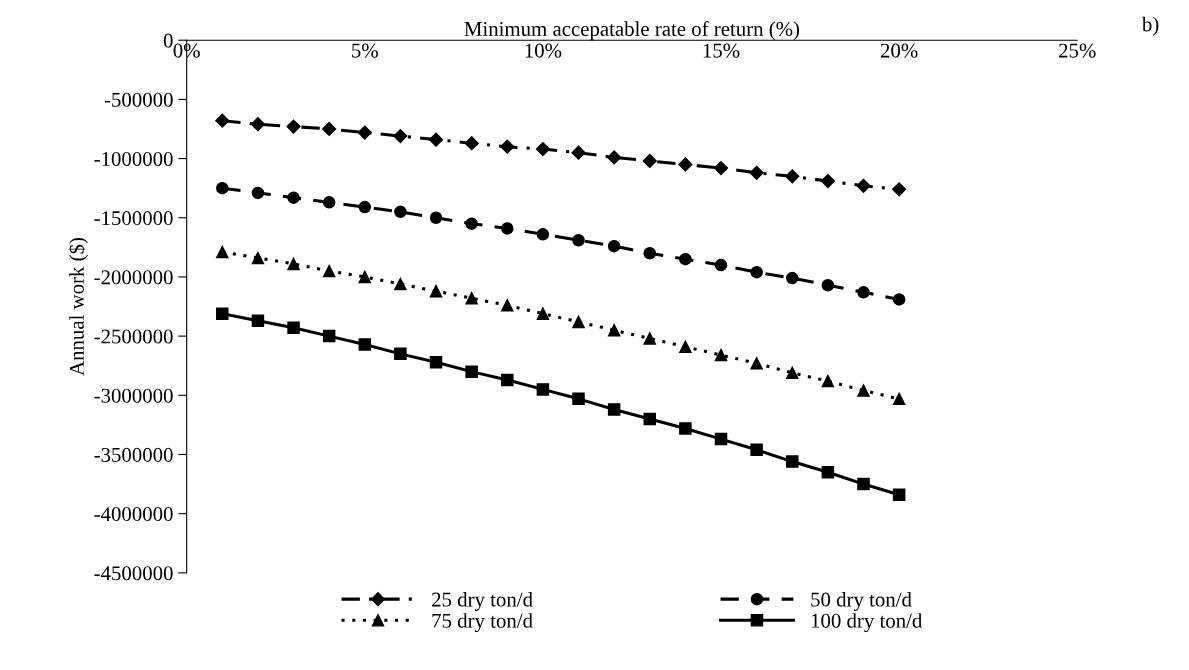  I want to click on x-tick-label: 10%, so click(543, 50).